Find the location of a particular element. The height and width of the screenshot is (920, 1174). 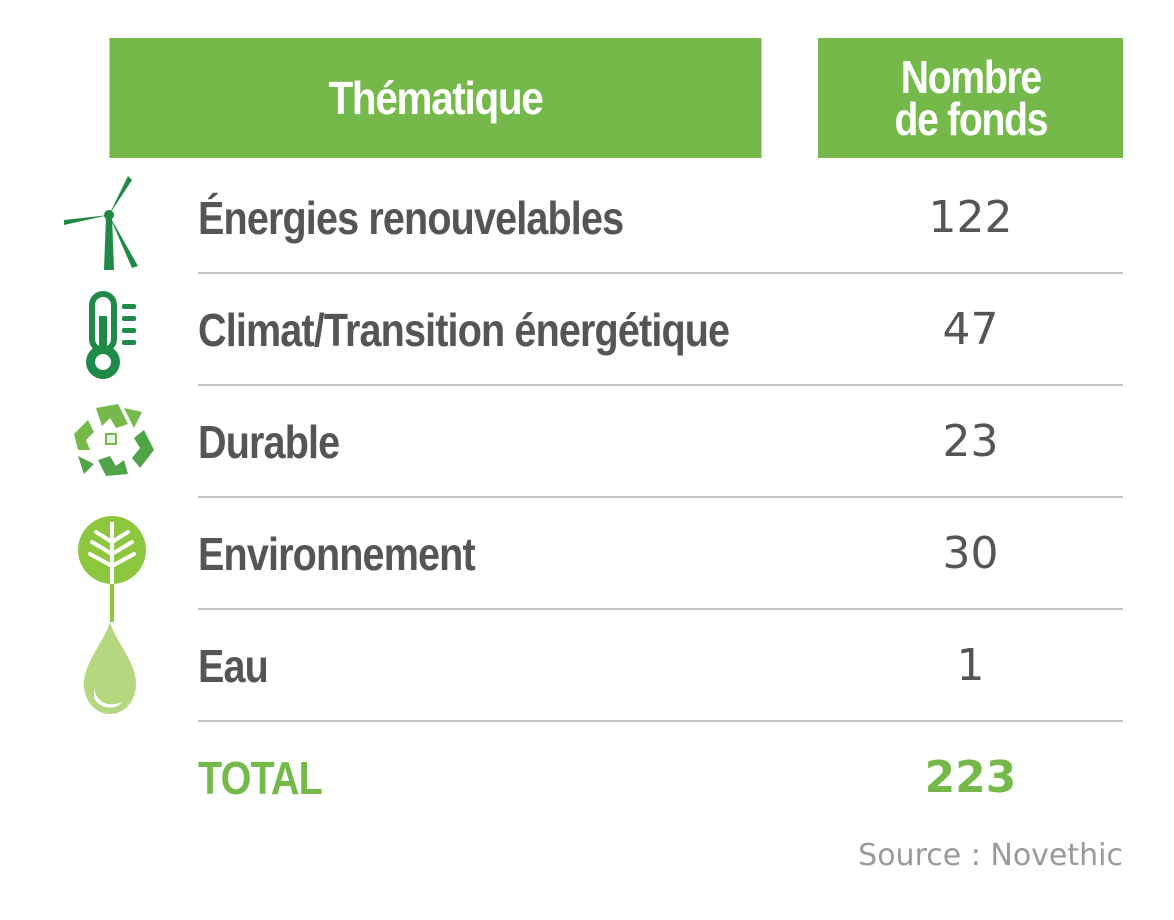

table-row: Environnement 30 is located at coordinates (587, 560).